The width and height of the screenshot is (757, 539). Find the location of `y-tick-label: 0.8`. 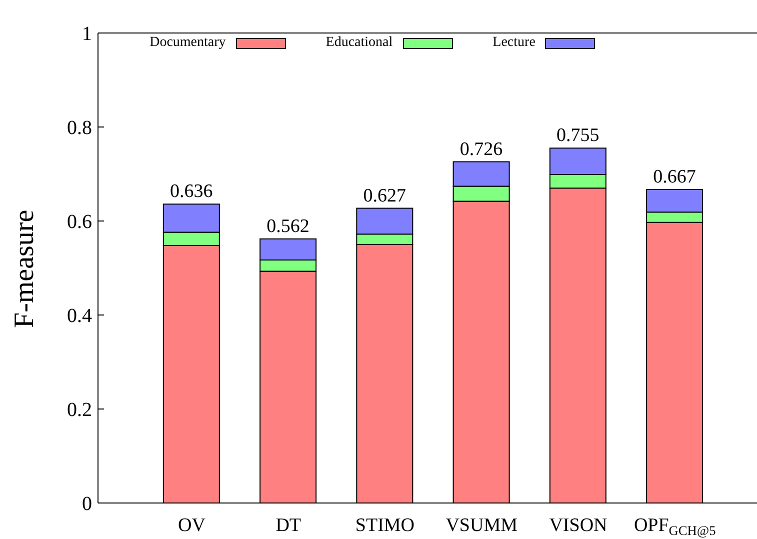

y-tick-label: 0.8 is located at coordinates (79, 128).